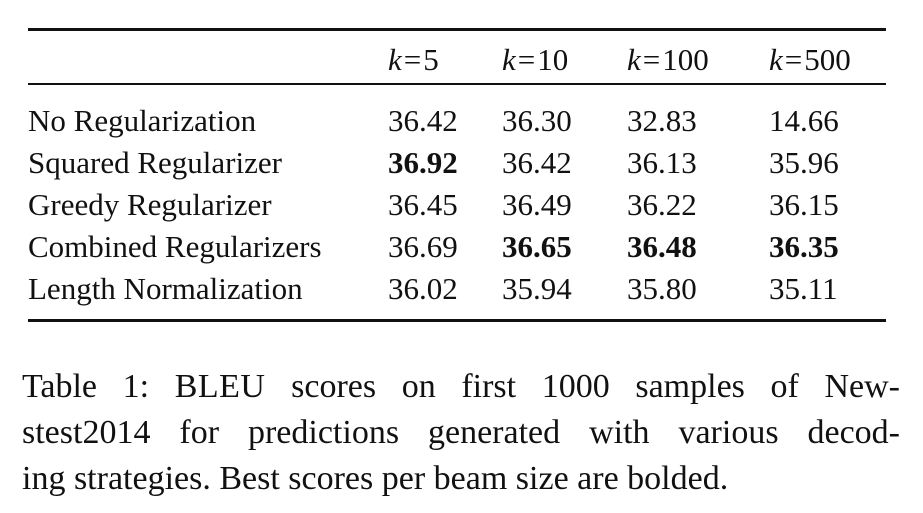  Describe the element at coordinates (155, 162) in the screenshot. I see `row-label: Squared Regularizer` at that location.